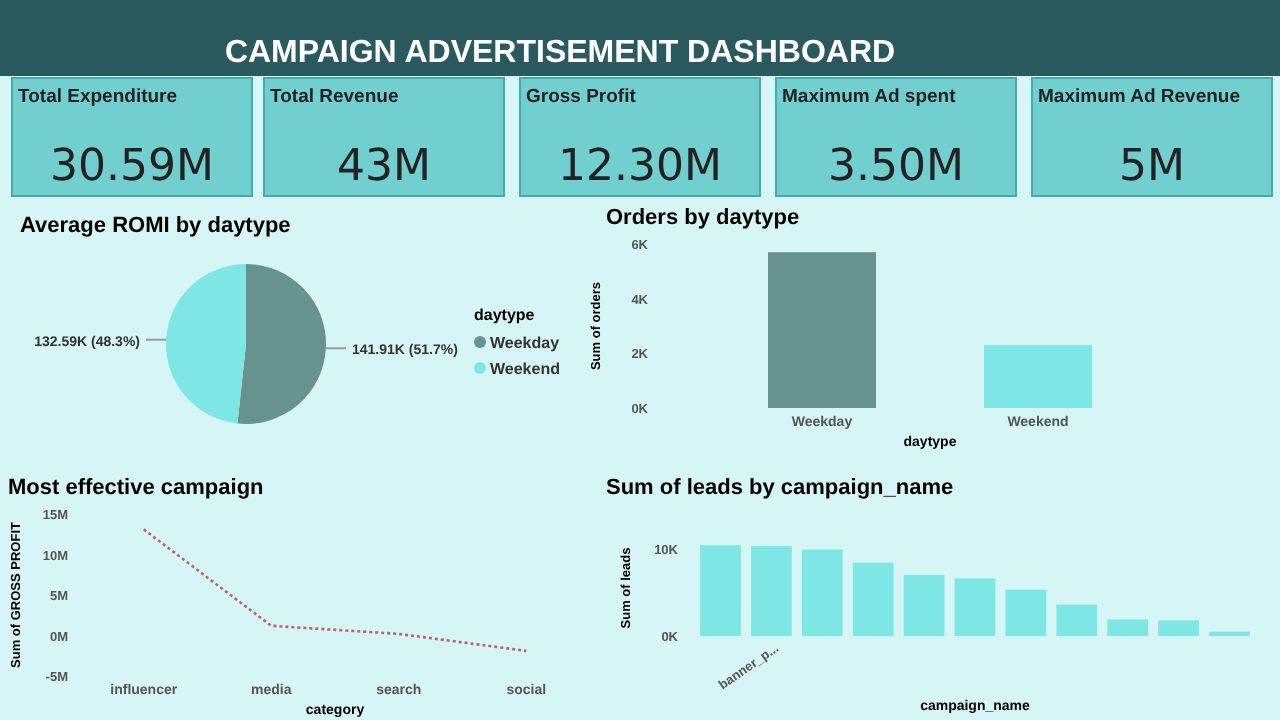  Describe the element at coordinates (582, 97) in the screenshot. I see `text: Gross Profit` at that location.